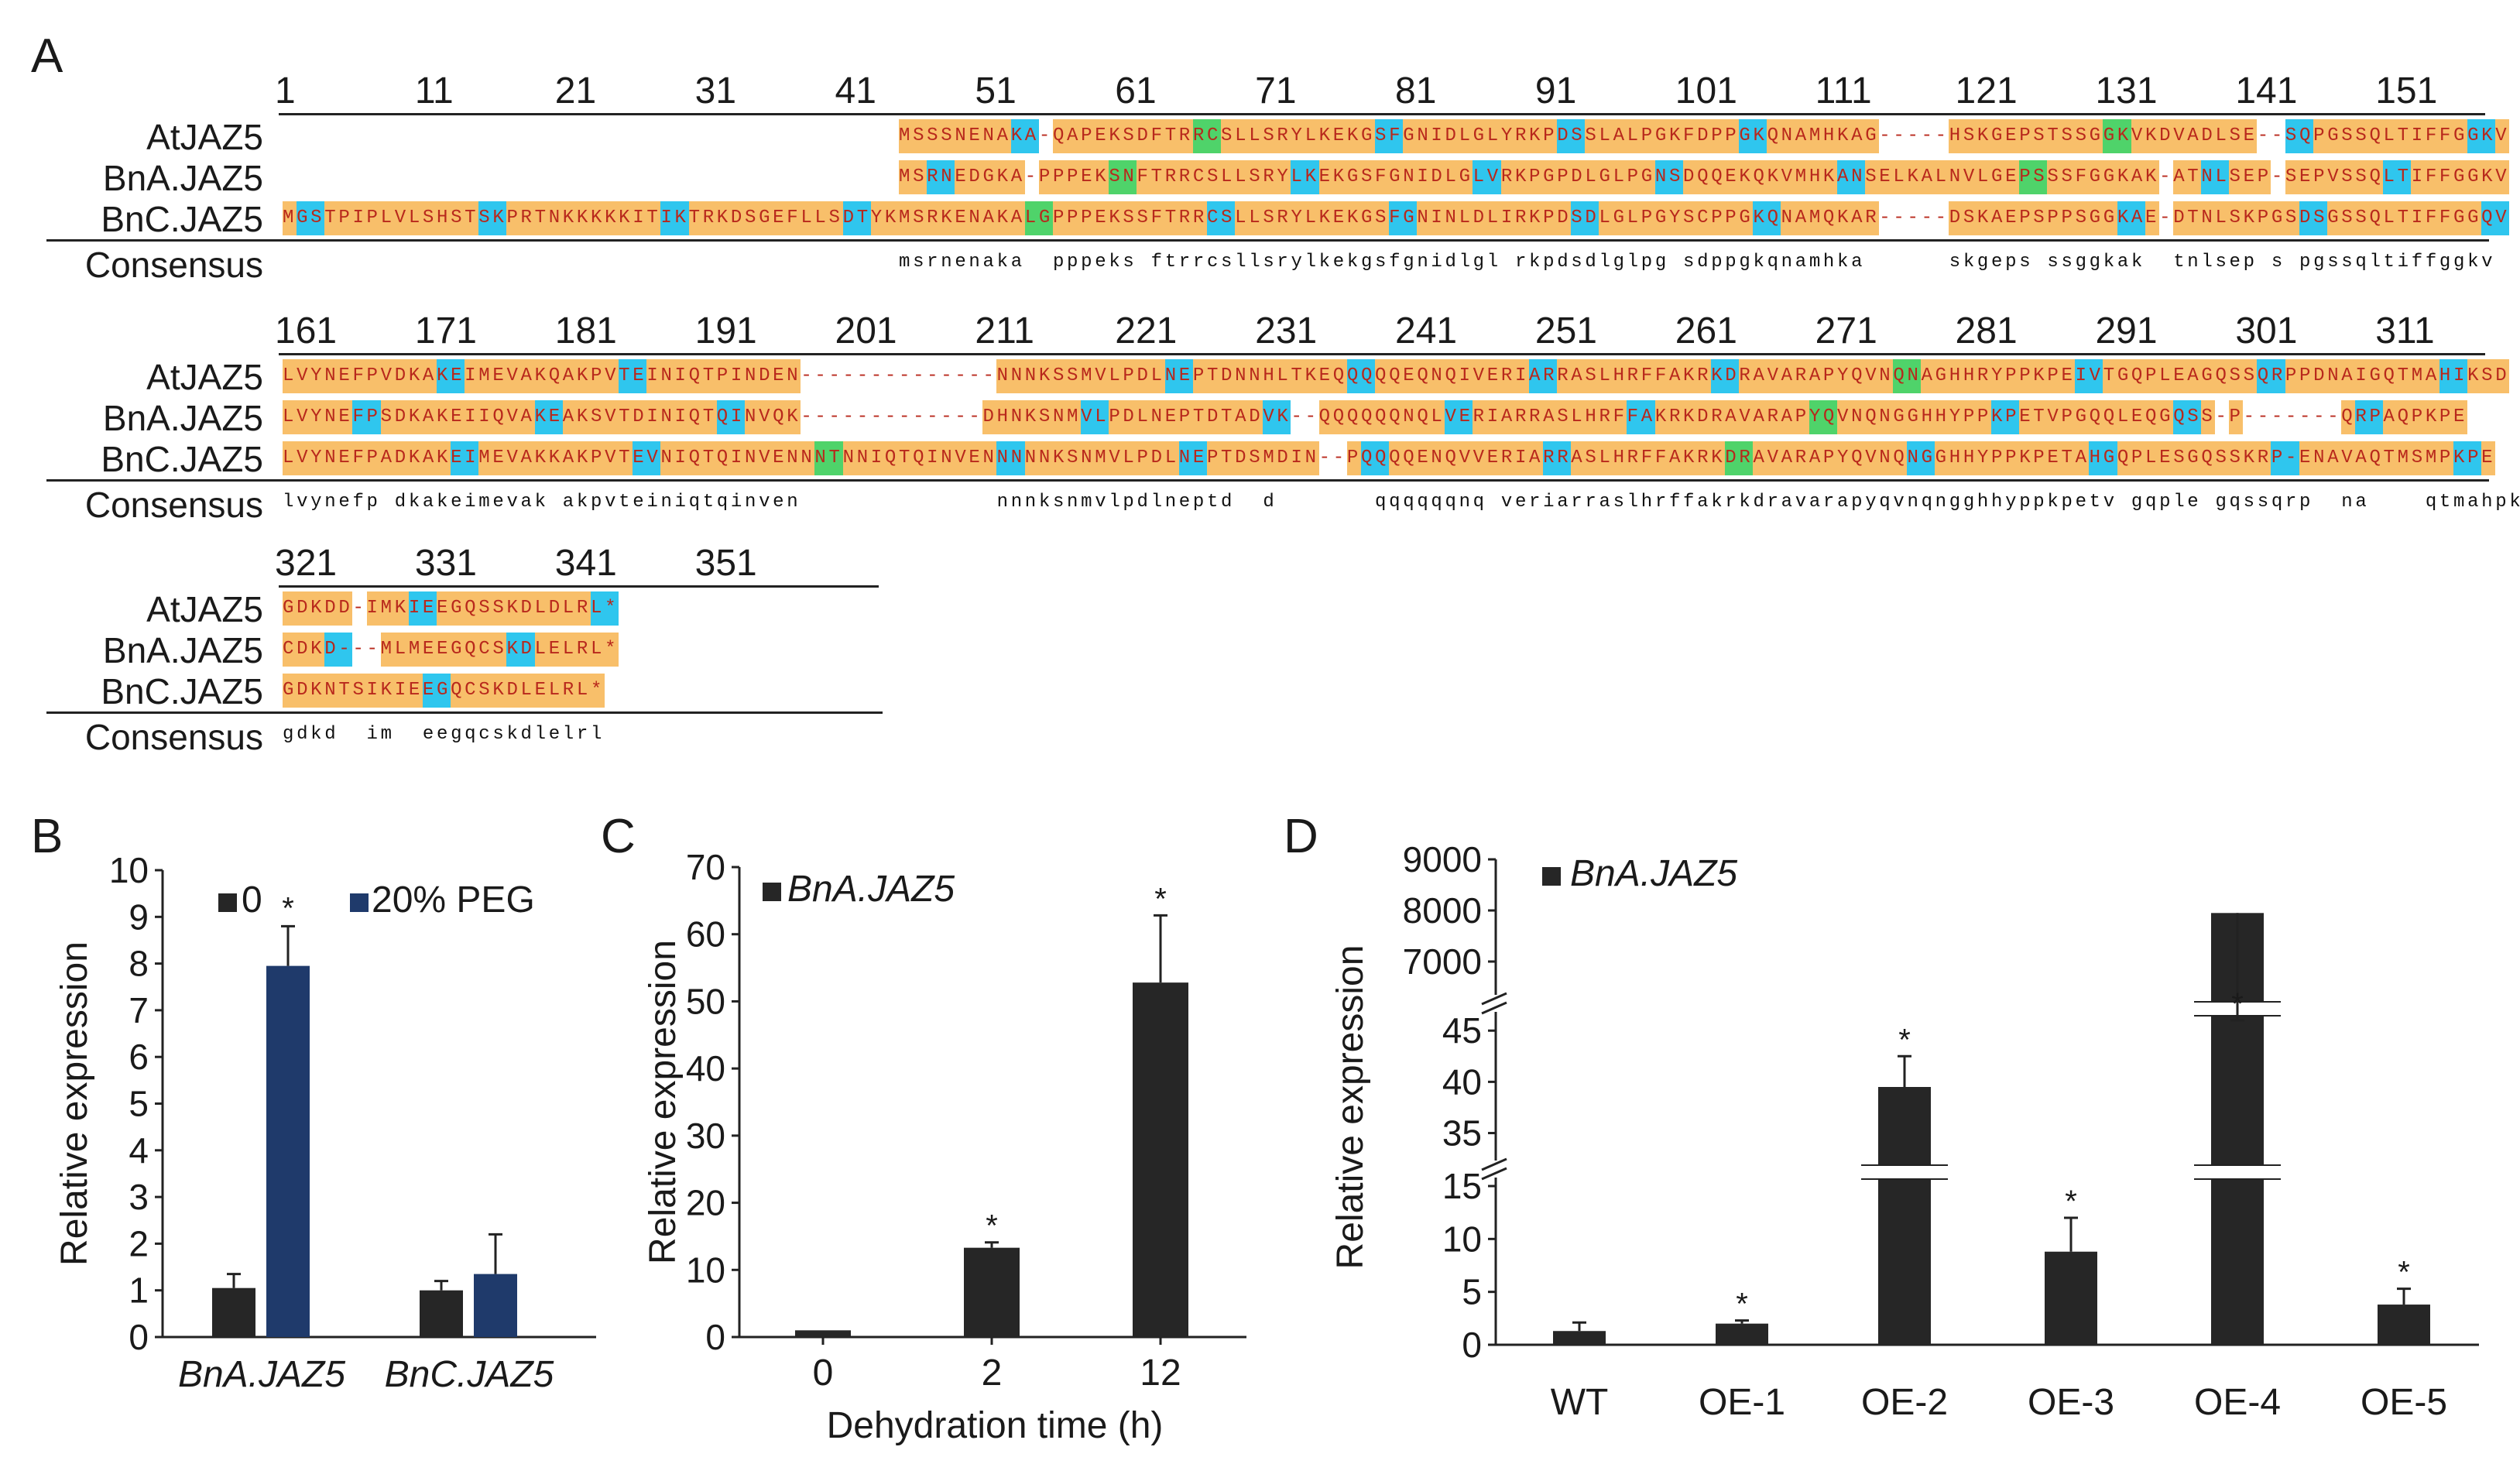 The image size is (2520, 1464). Describe the element at coordinates (139, 1197) in the screenshot. I see `y-tick-label: 3` at that location.